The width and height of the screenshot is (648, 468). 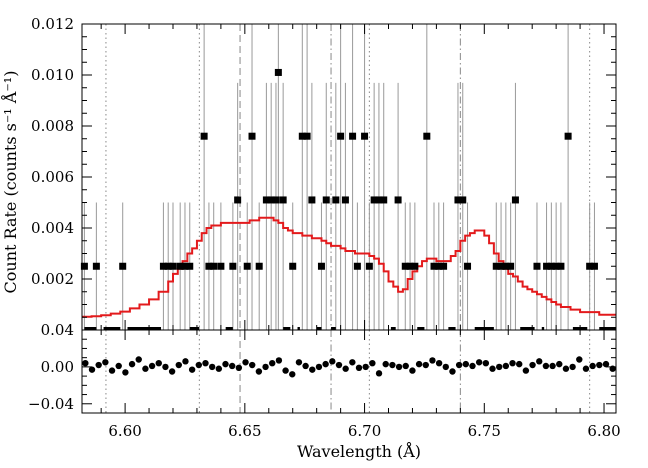 What do you see at coordinates (349, 367) in the screenshot?
I see `lower-residual-points` at bounding box center [349, 367].